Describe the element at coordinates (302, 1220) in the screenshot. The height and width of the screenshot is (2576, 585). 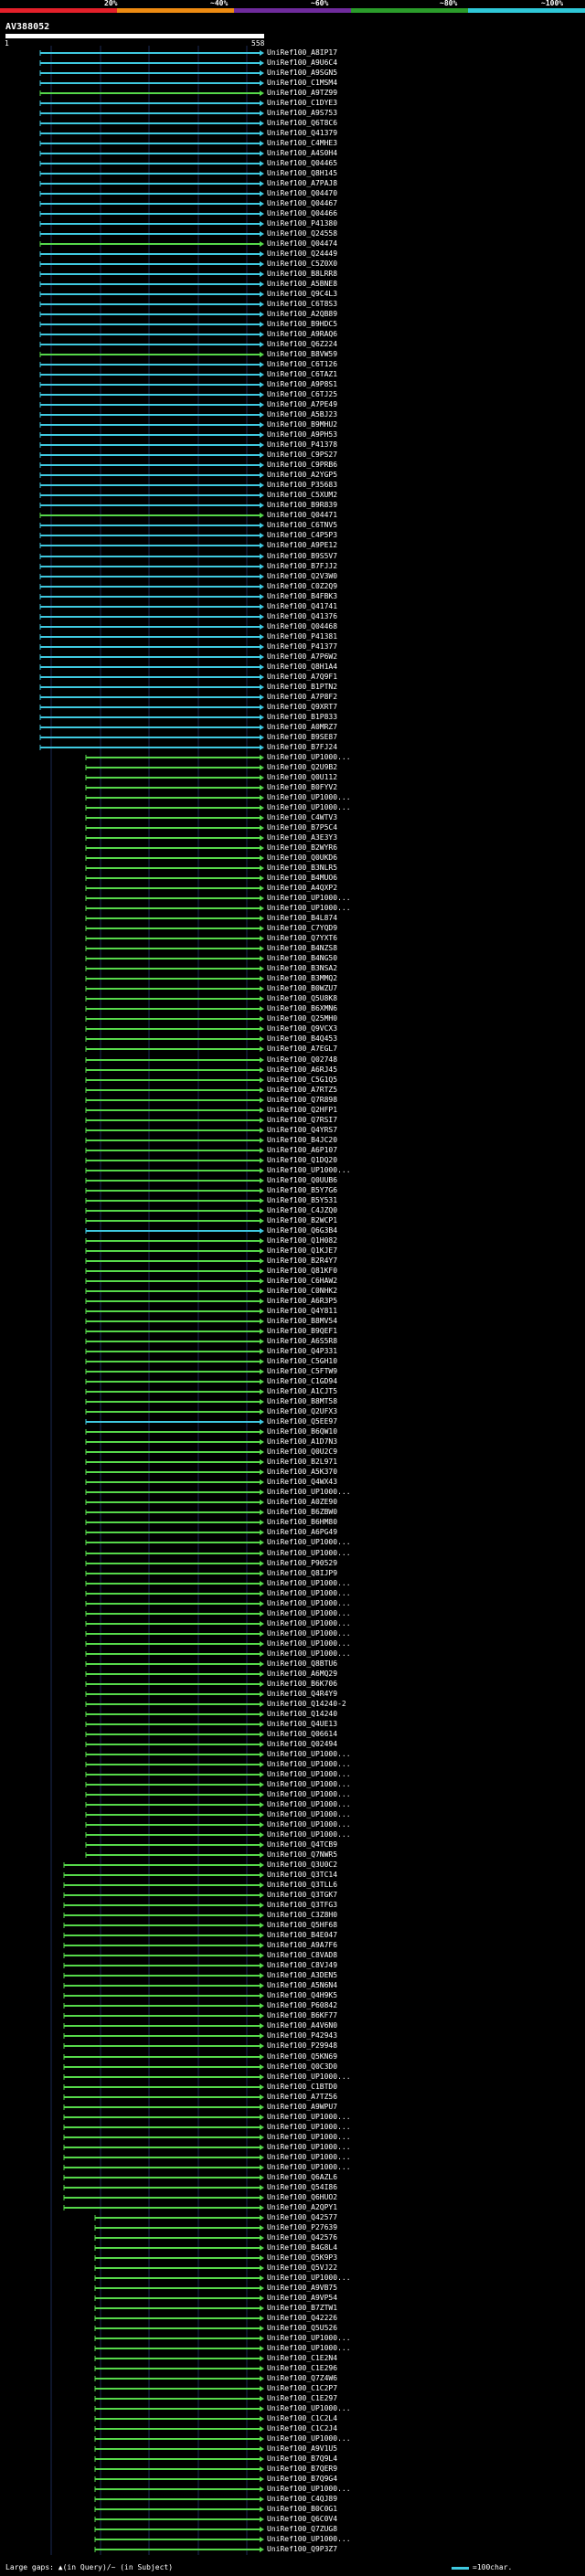
I see `hit-label: UniRef100_B2WCP1` at that location.